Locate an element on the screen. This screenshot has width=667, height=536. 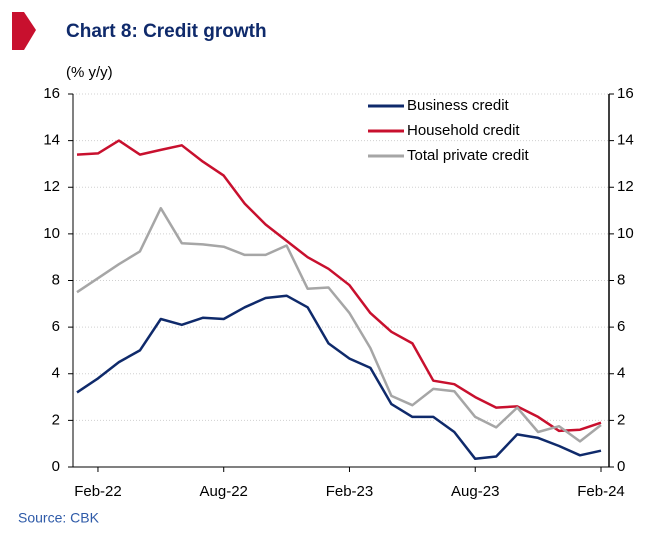
y-tick-label: 2 is located at coordinates (56, 419).